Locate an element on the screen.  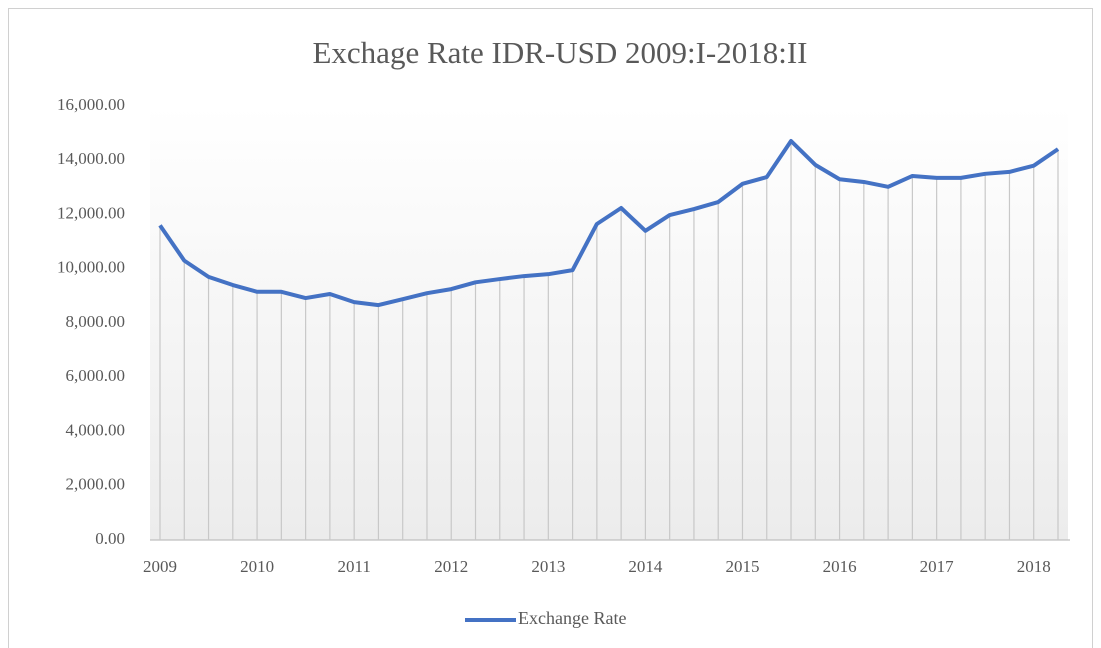
y-tick-label: 4,000.00 is located at coordinates (96, 429).